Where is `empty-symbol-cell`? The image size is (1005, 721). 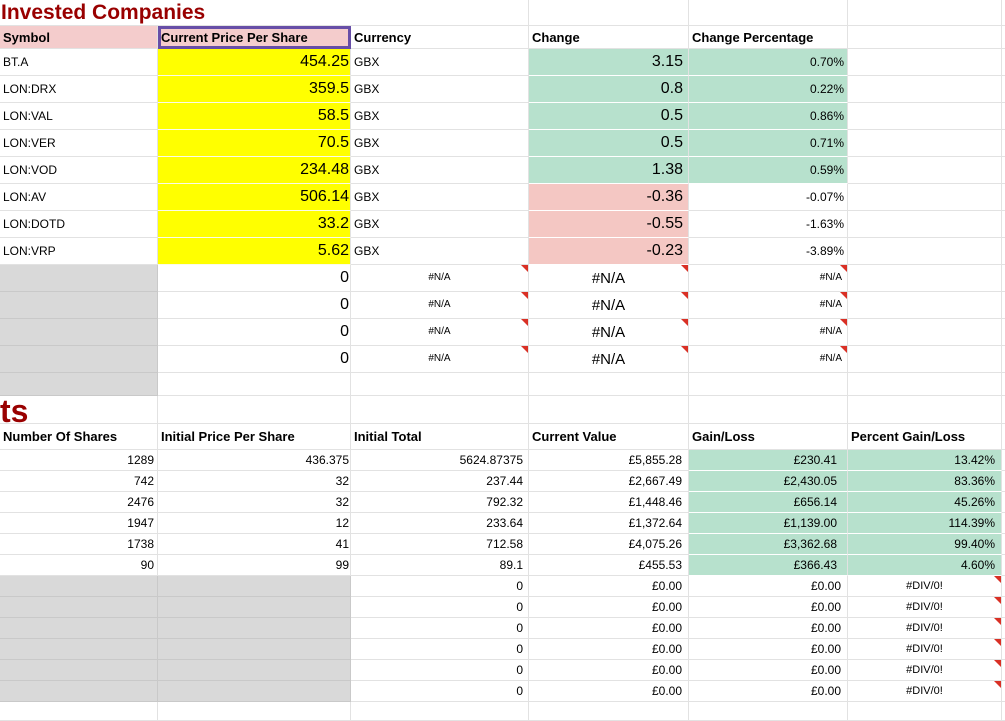
empty-symbol-cell is located at coordinates (79, 359).